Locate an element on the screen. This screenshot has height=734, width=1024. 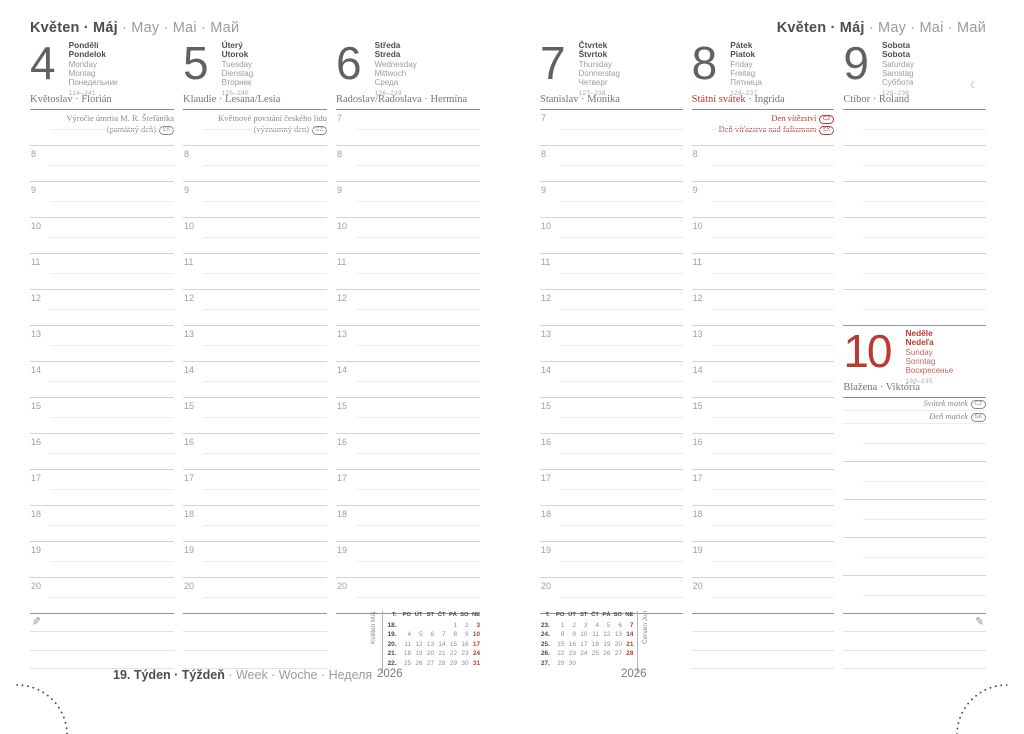
minical-month-label: Červen Jún is located at coordinates (646, 634).